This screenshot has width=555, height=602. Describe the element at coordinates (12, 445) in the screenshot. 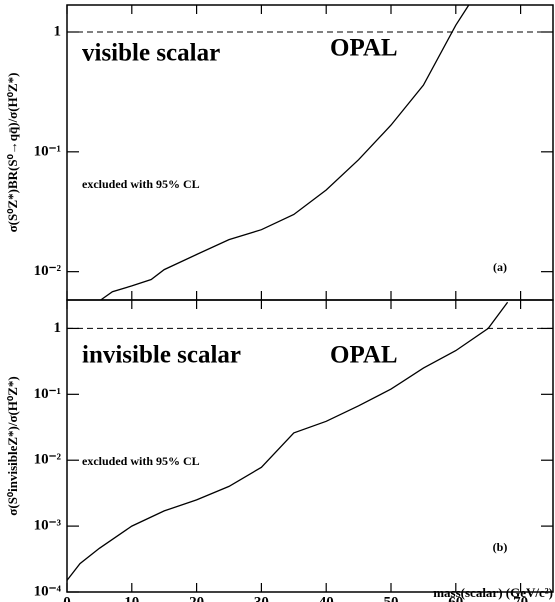

I see `y-axis-label: σ(S⁰invisibleZ*)/σ(H⁰Z*)` at that location.